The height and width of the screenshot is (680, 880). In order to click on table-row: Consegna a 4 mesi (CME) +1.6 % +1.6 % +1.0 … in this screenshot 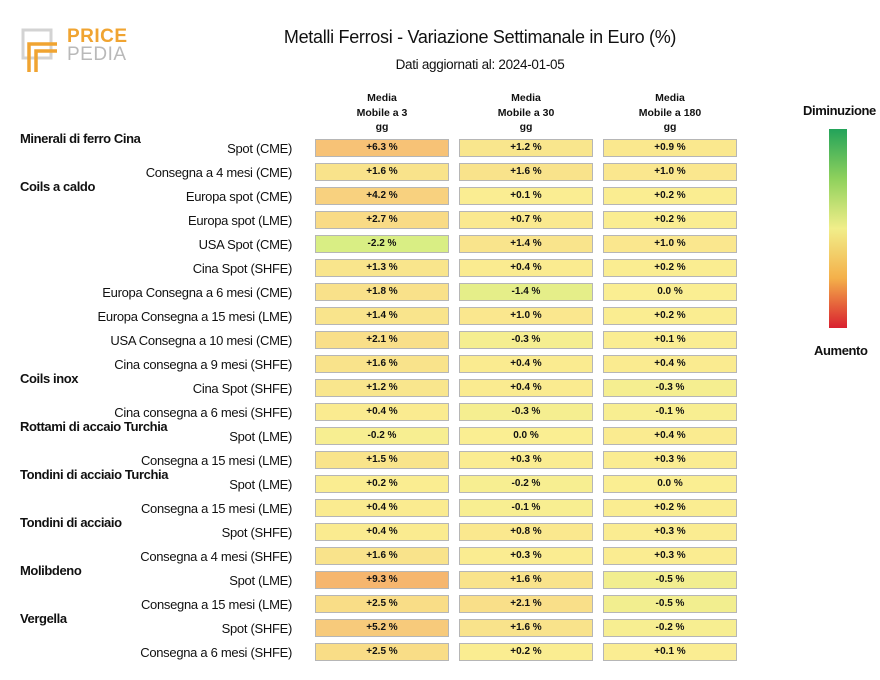, I will do `click(440, 172)`.